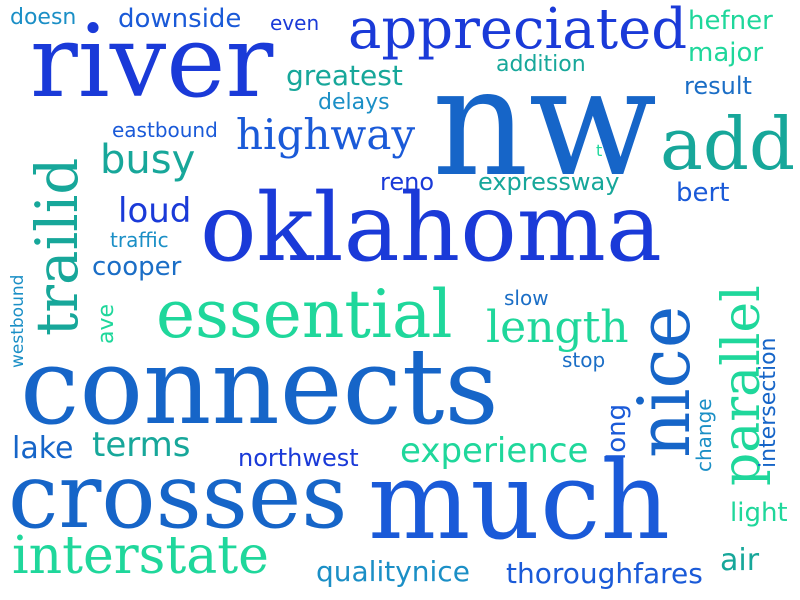  What do you see at coordinates (43, 17) in the screenshot?
I see `word-doesn: doesn` at bounding box center [43, 17].